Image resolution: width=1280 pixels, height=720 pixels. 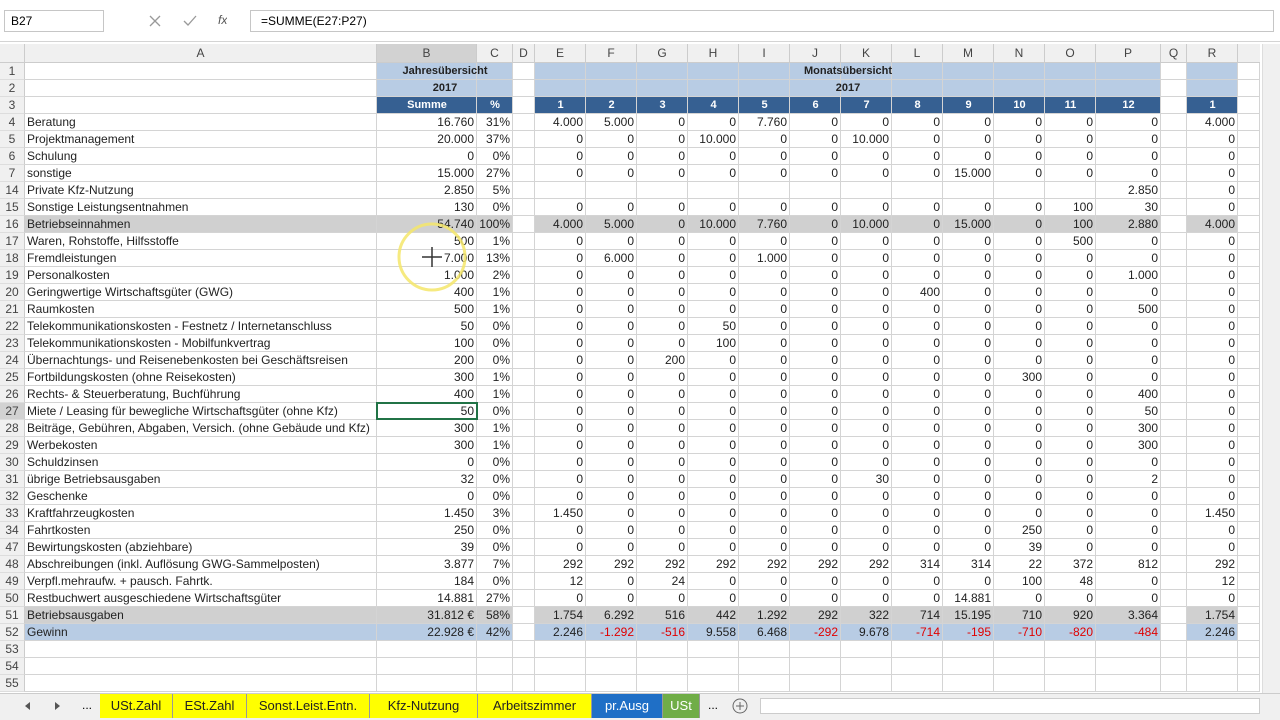 What do you see at coordinates (223, 20) in the screenshot?
I see `fx-label: fx` at bounding box center [223, 20].